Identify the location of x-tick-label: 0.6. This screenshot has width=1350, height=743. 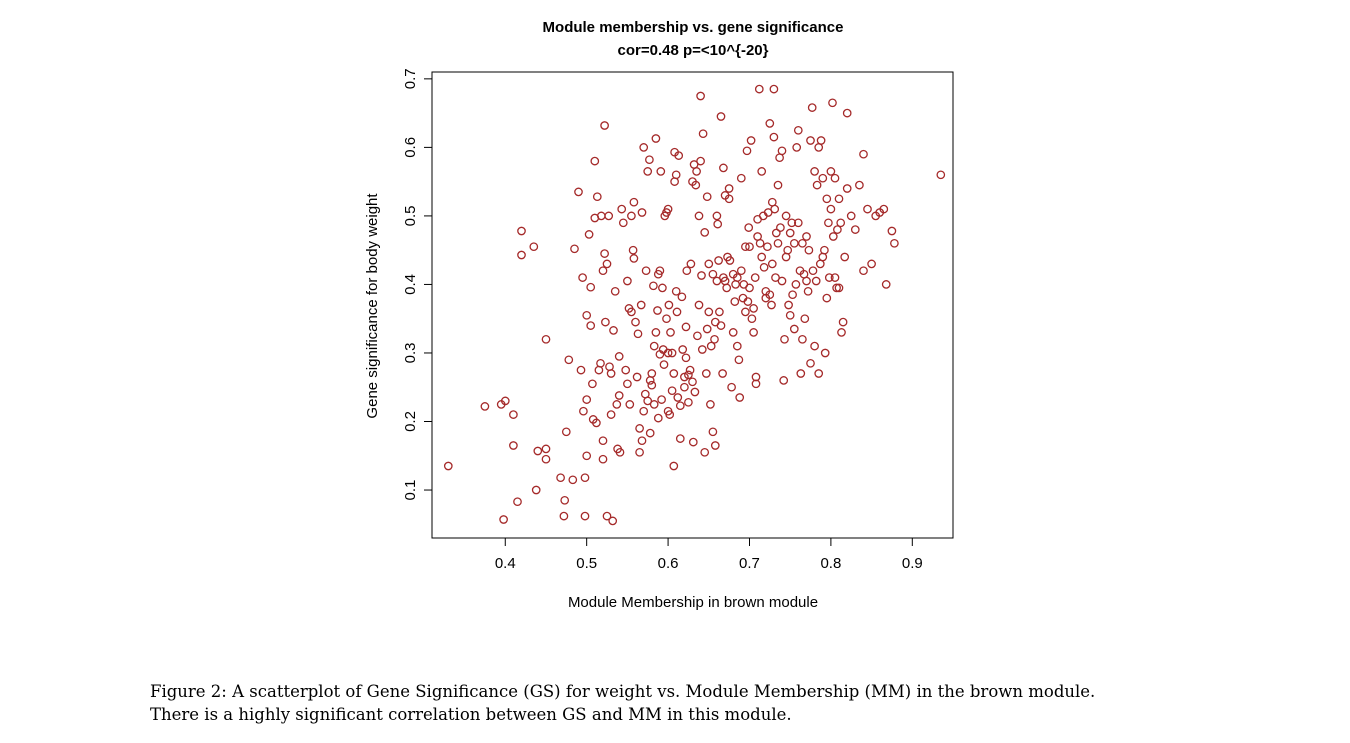
(668, 563).